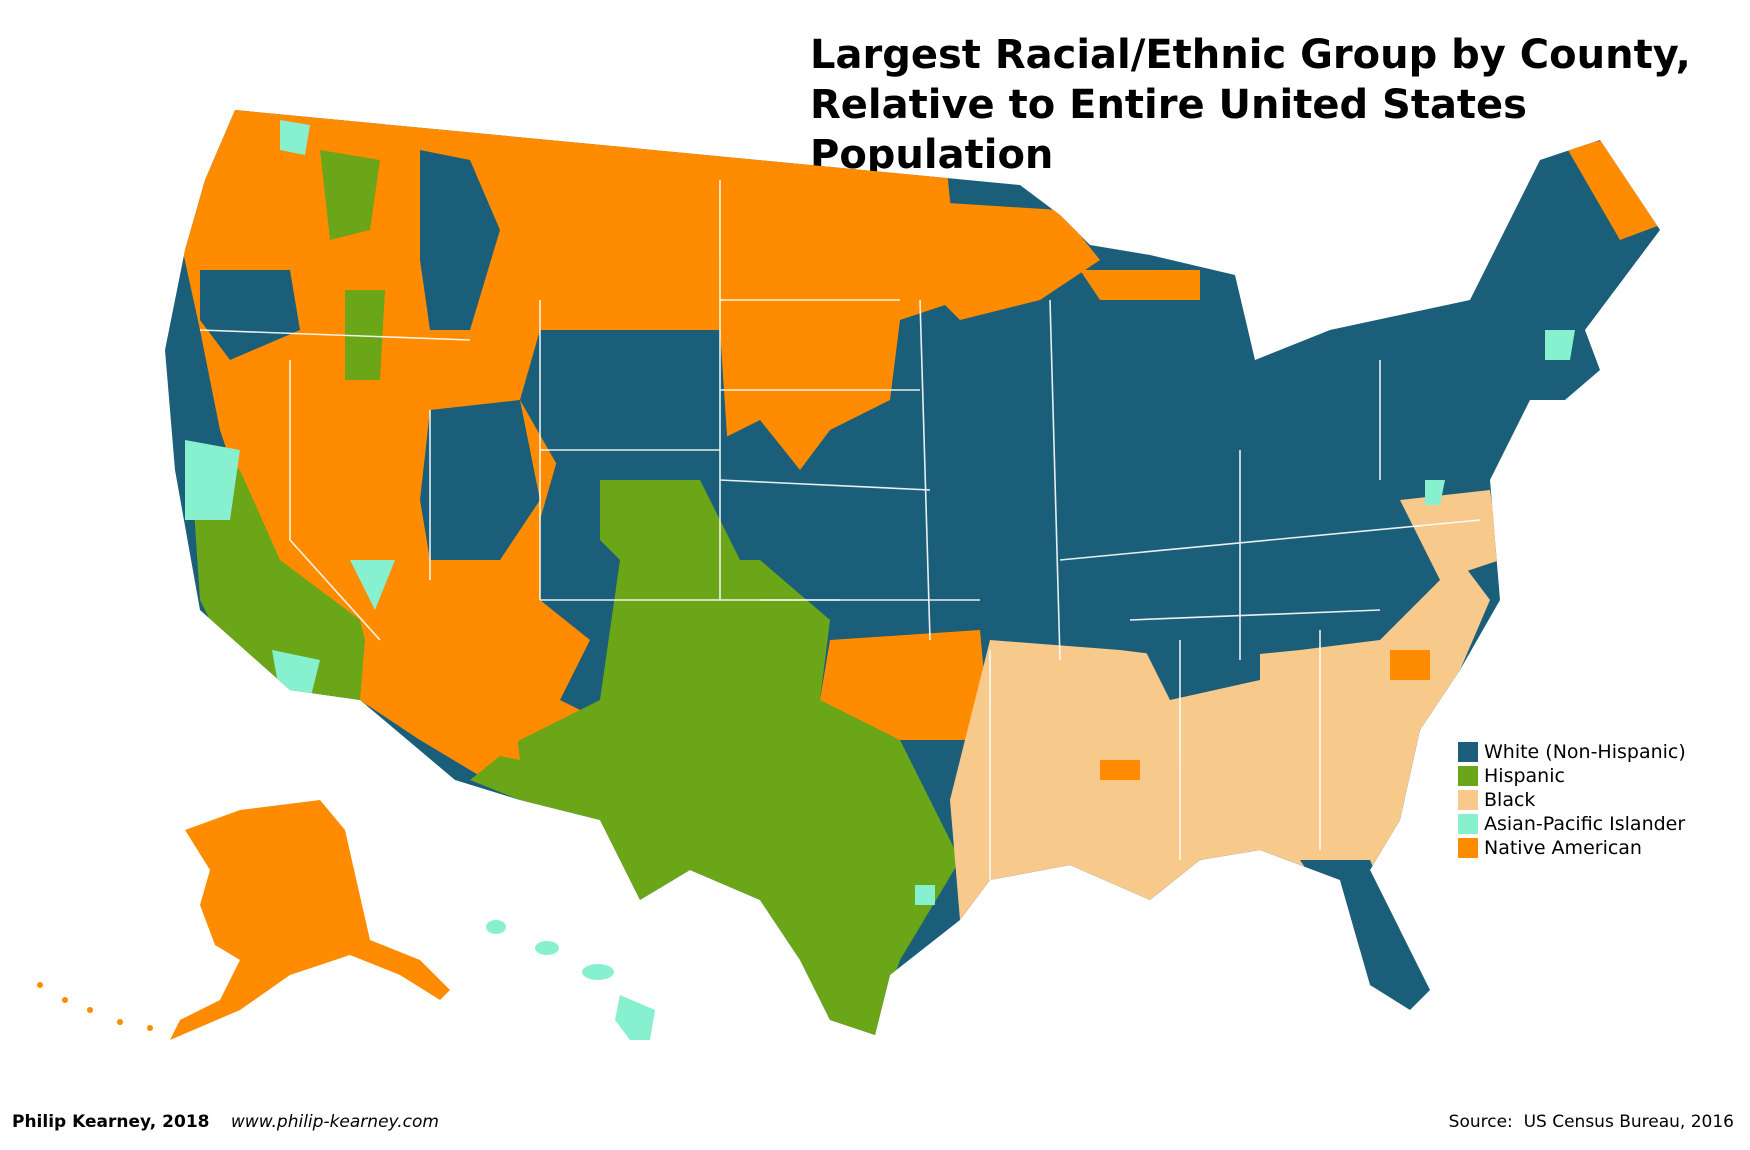  What do you see at coordinates (1350, 905) in the screenshot?
I see `region-white-florida` at bounding box center [1350, 905].